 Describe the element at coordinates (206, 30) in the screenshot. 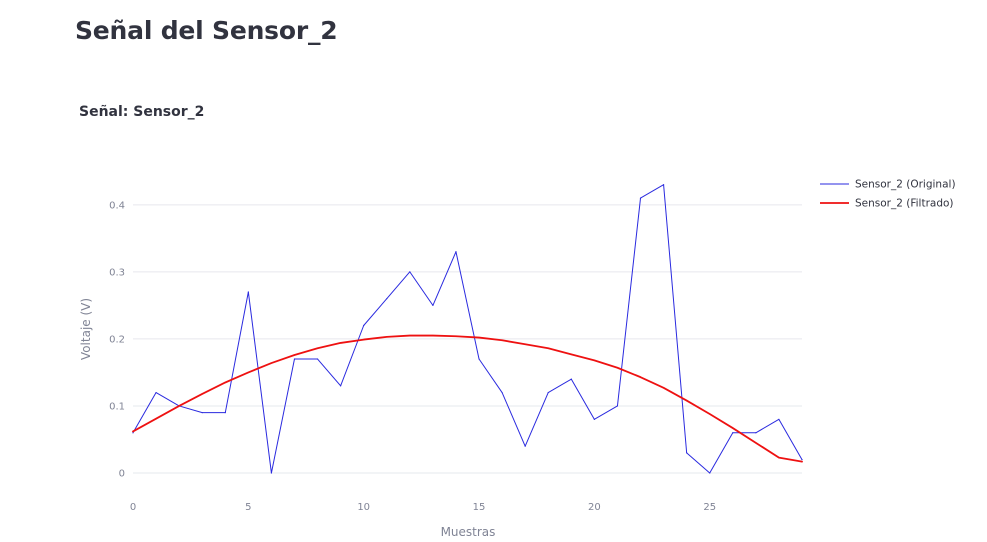

I see `page-title: Señal del Sensor_2` at that location.